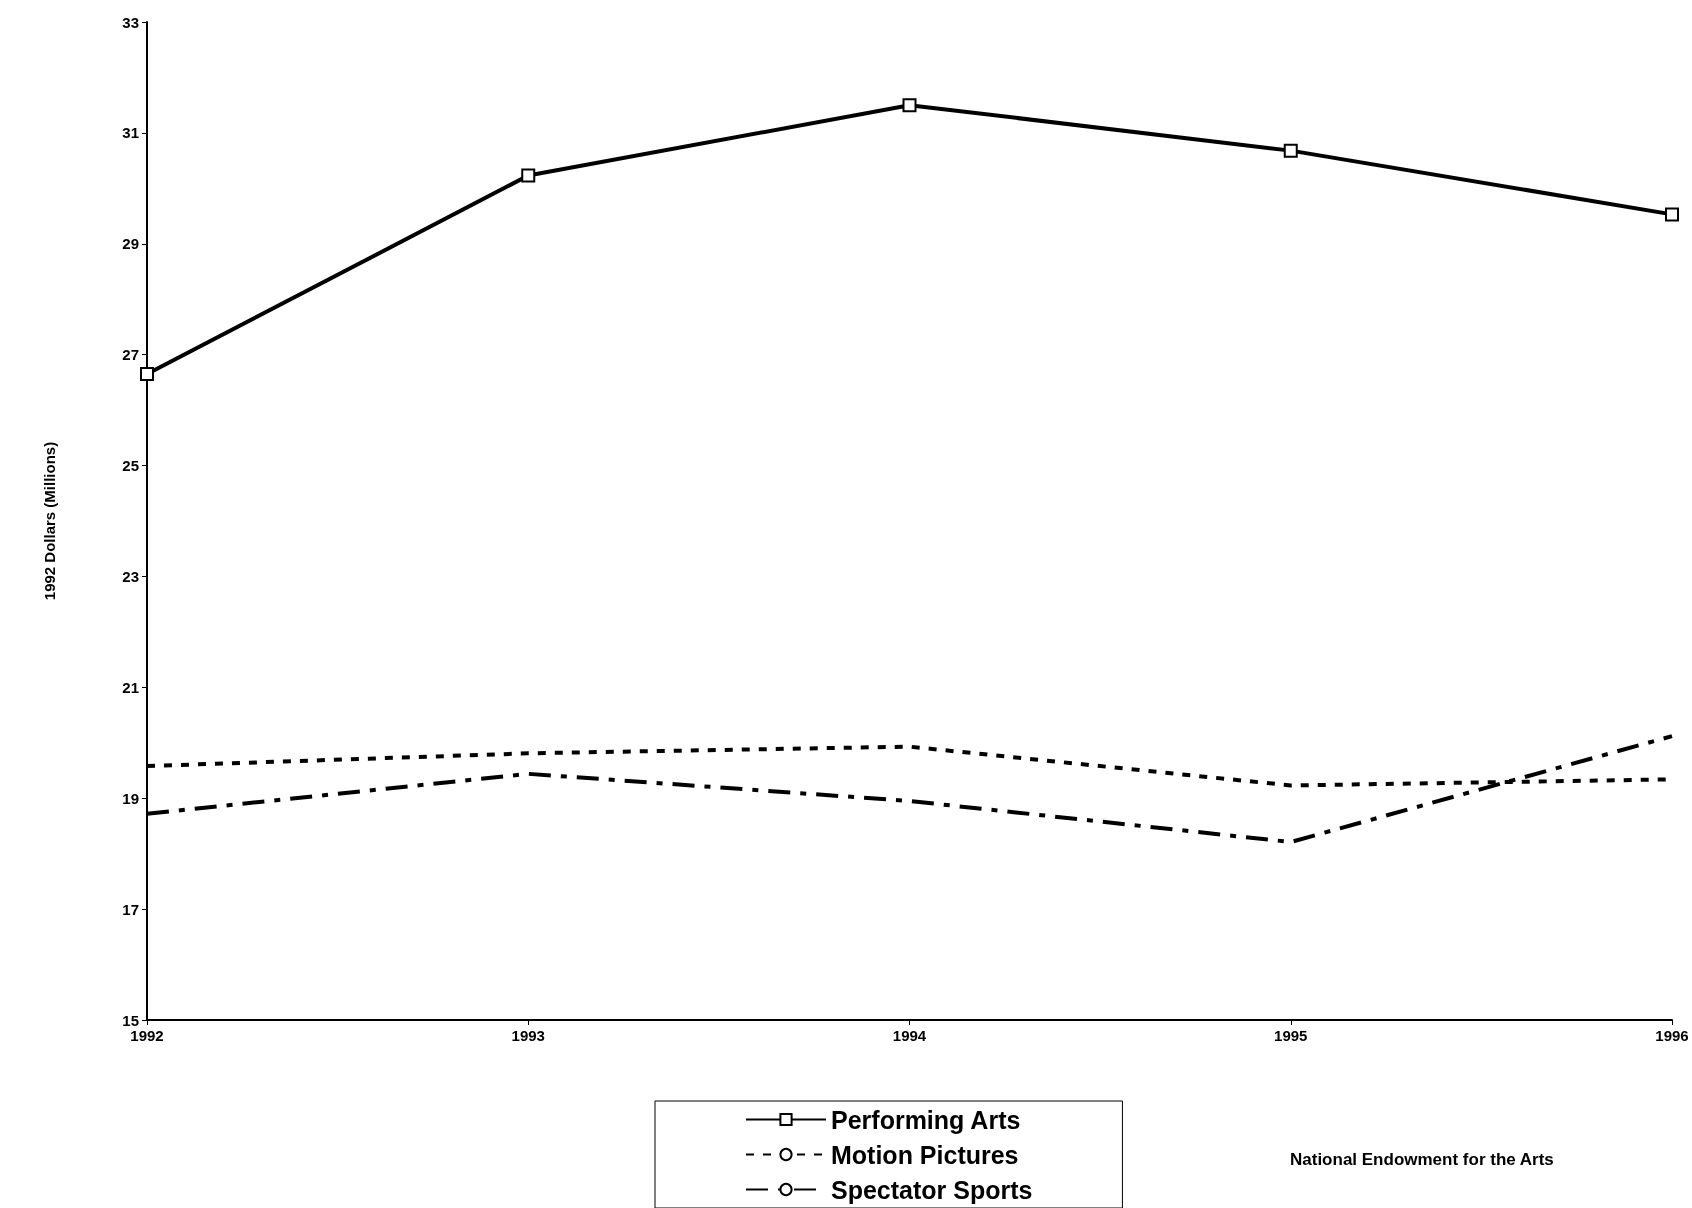 The height and width of the screenshot is (1208, 1692). I want to click on legend-label: Performing Arts, so click(926, 1119).